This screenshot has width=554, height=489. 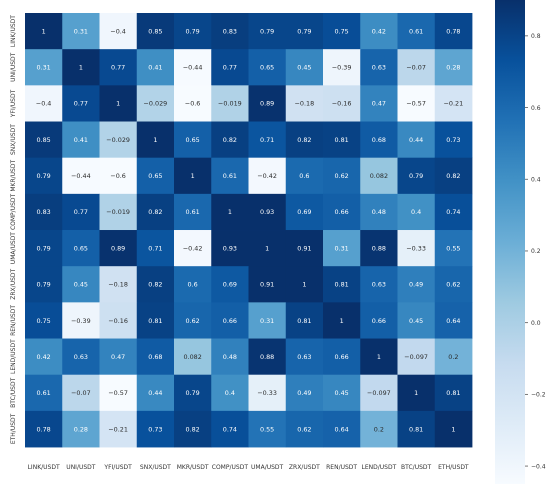 I want to click on cell-value-label: −0.16, so click(x=118, y=321).